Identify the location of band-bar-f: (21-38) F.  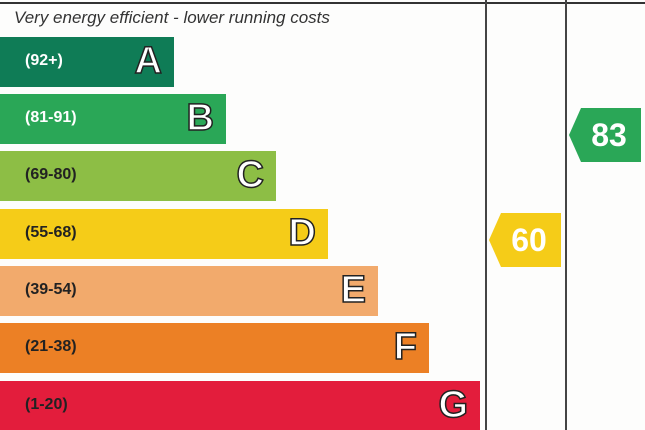
(214, 348).